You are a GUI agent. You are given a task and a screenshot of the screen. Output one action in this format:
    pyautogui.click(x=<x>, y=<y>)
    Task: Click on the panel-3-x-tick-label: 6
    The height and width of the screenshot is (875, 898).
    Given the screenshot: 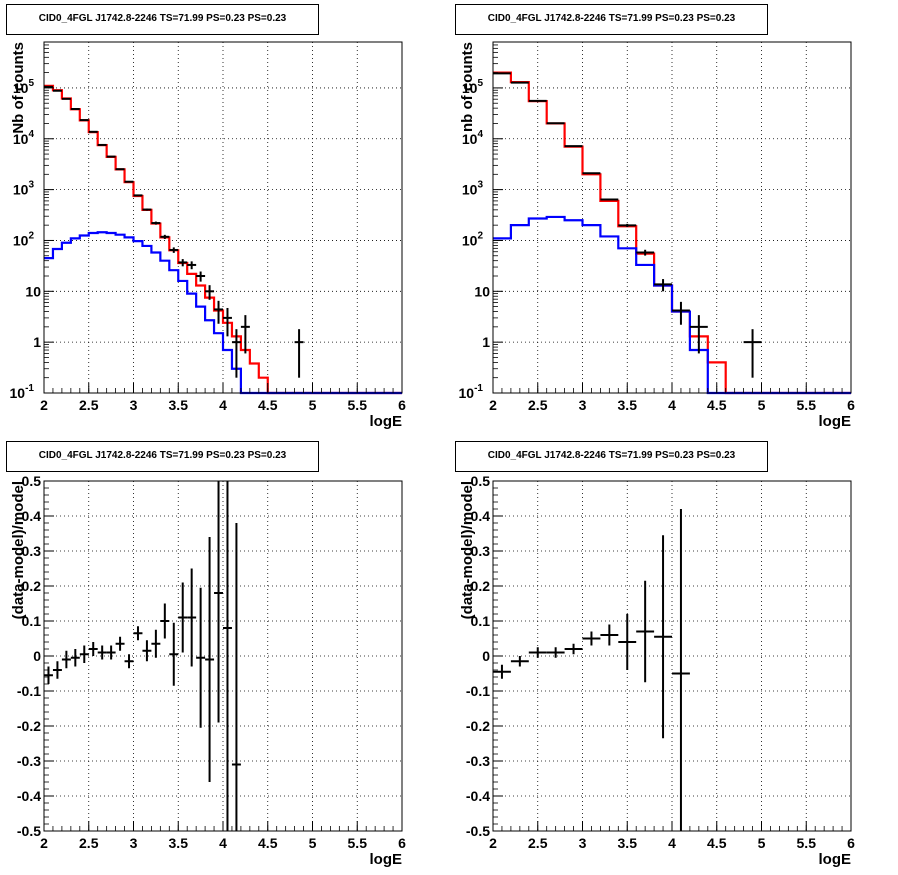 What is the action you would take?
    pyautogui.click(x=402, y=843)
    